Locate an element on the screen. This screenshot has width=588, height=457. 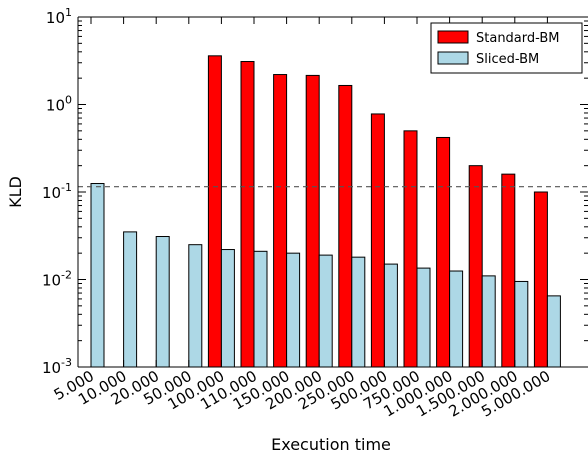
legend-swatch-sliced-bm is located at coordinates (453, 58).